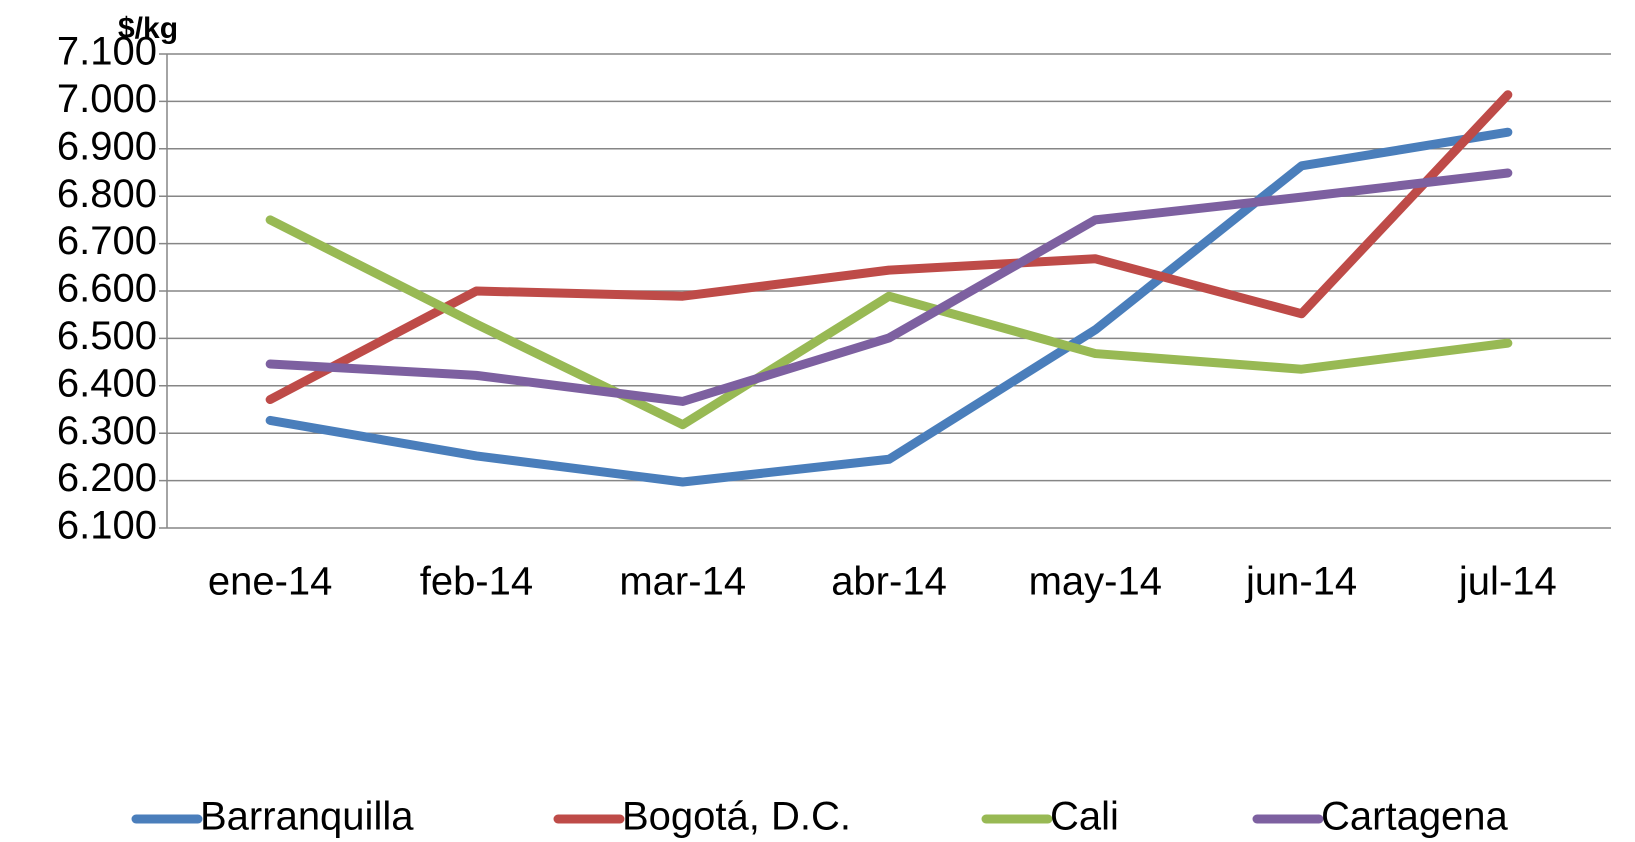 This screenshot has width=1635, height=842. What do you see at coordinates (148, 28) in the screenshot?
I see `y-axis-title: $/kg` at bounding box center [148, 28].